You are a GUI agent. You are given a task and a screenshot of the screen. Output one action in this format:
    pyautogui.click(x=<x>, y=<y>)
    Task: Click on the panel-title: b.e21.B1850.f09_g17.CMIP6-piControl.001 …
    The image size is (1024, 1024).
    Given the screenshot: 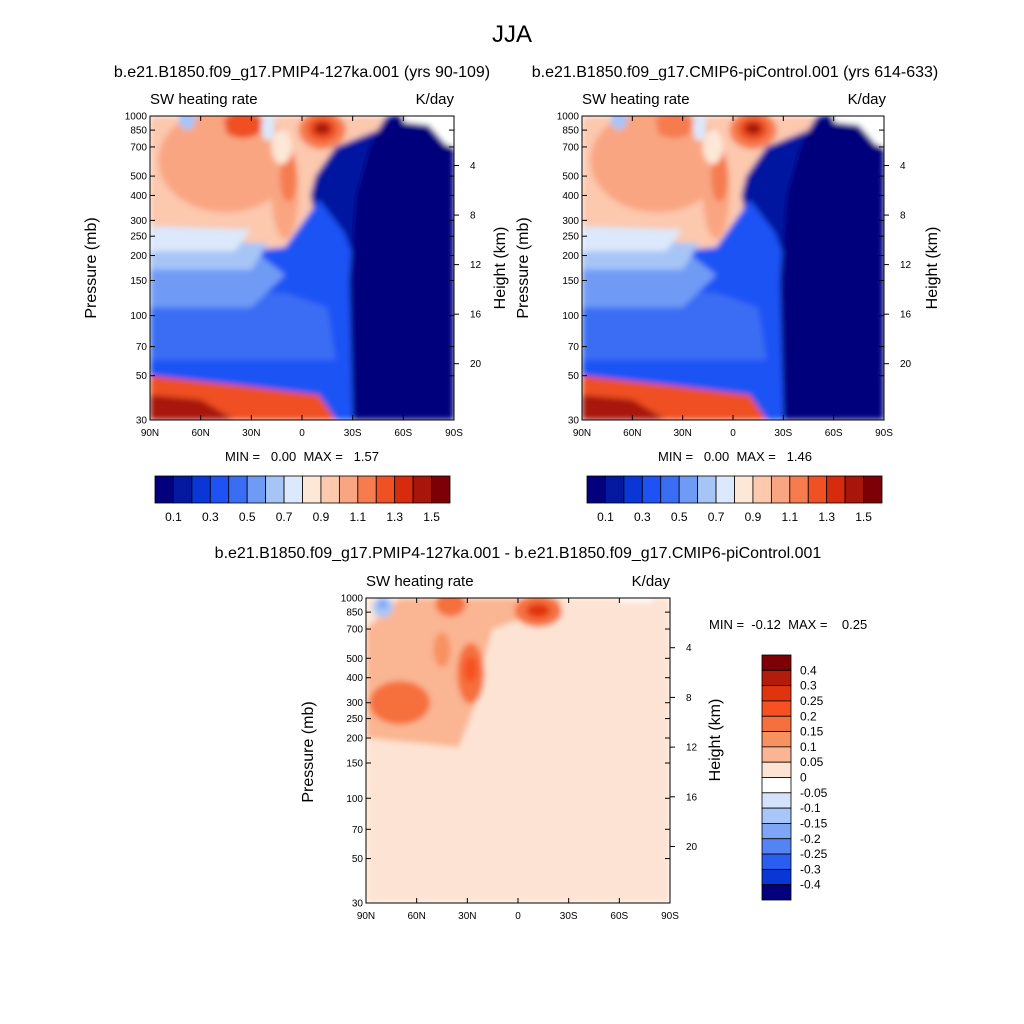 What is the action you would take?
    pyautogui.click(x=735, y=72)
    